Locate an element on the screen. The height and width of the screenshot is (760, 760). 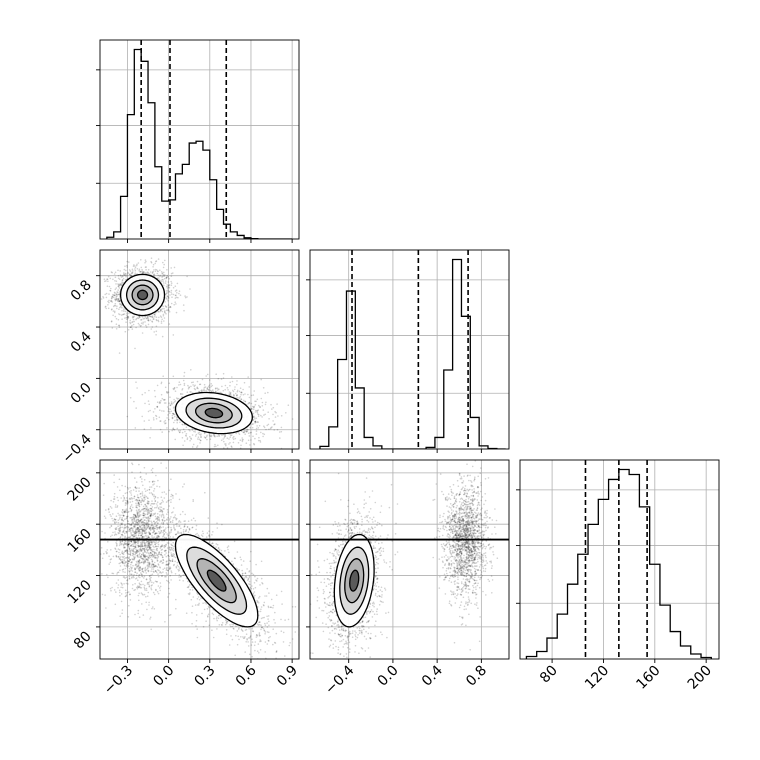
hist-param1-step-line is located at coordinates (412, 353).